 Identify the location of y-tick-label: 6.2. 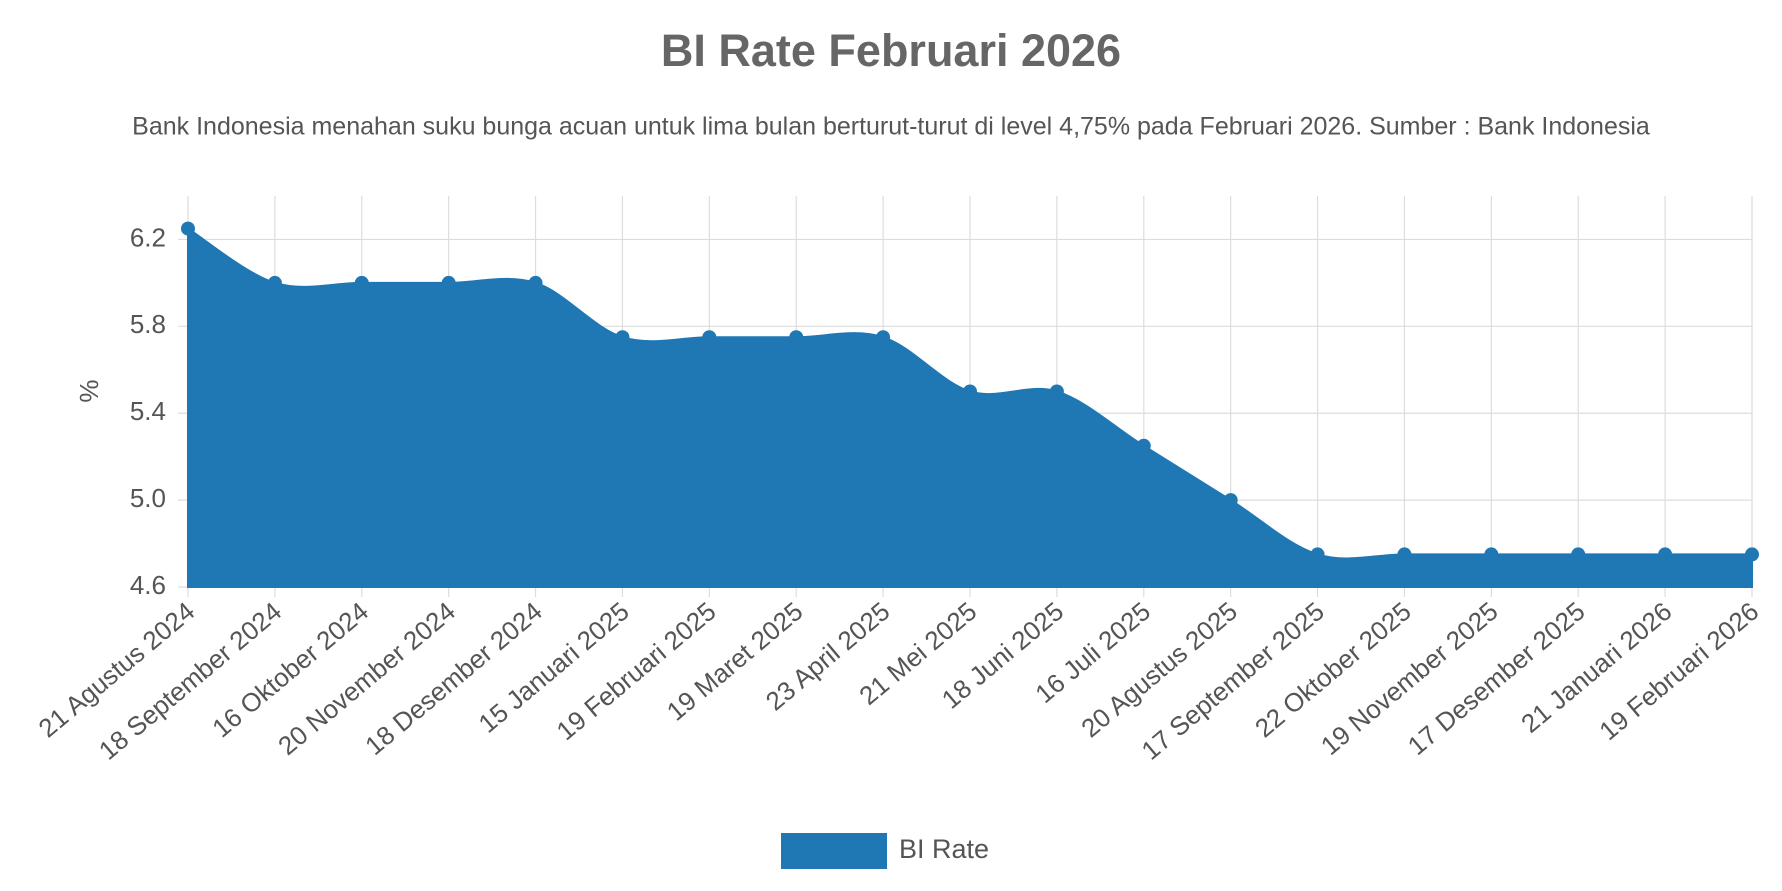
(148, 237).